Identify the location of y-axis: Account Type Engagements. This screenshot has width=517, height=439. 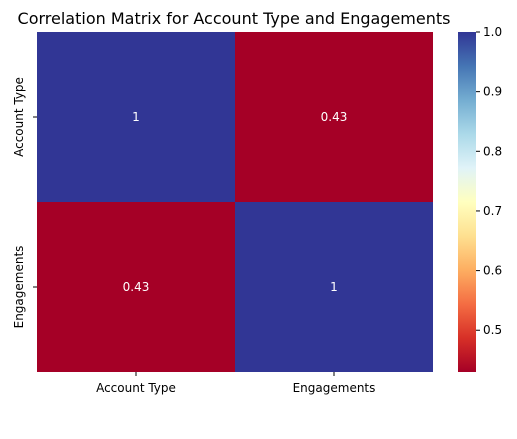
(24, 202).